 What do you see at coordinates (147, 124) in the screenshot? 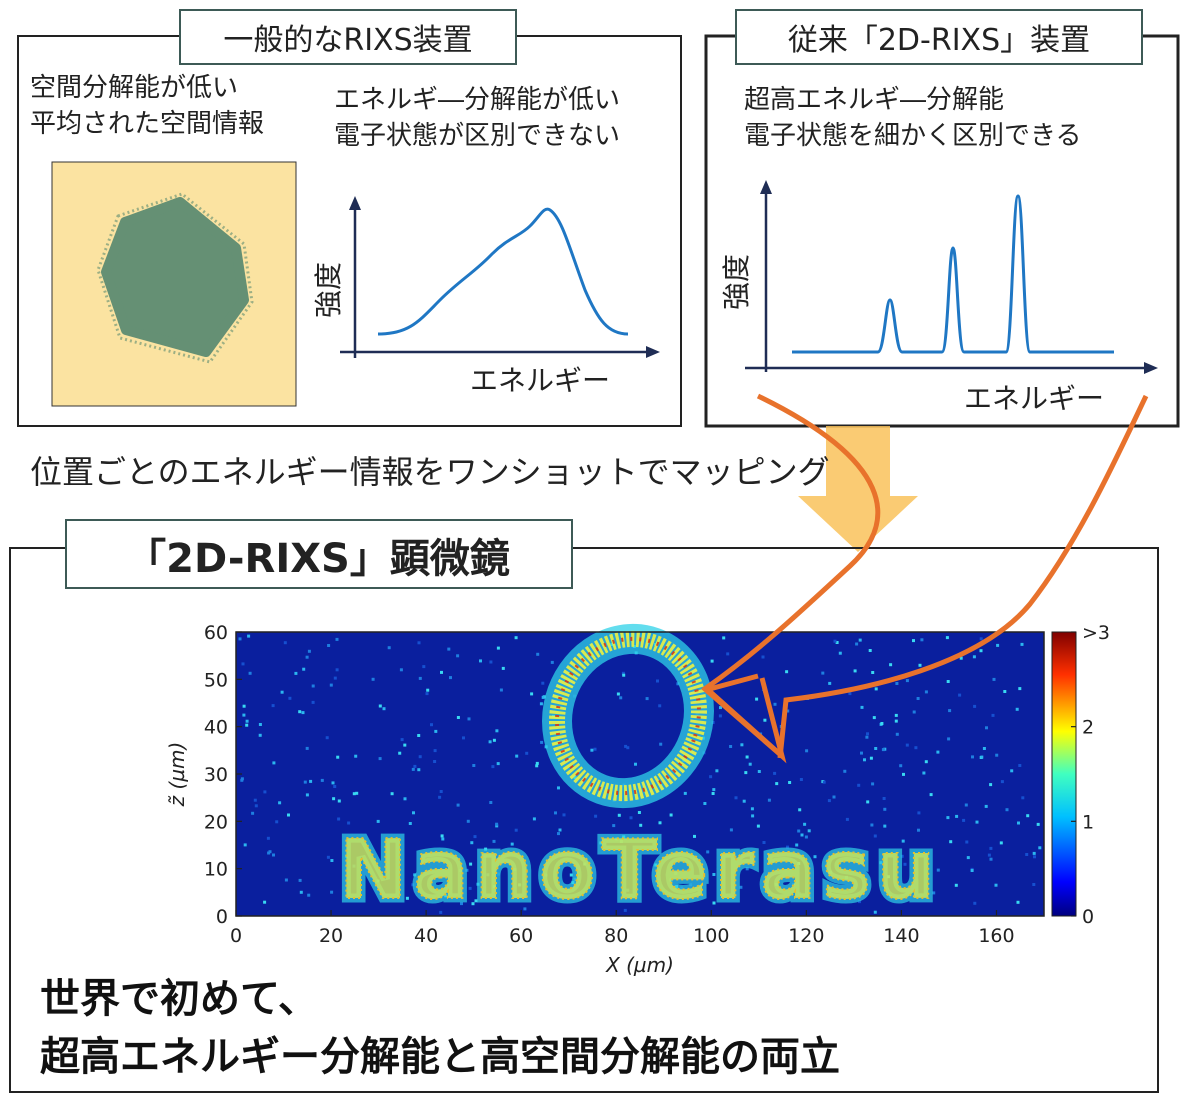
I see `note-spatial-average: 平均された空間情報` at bounding box center [147, 124].